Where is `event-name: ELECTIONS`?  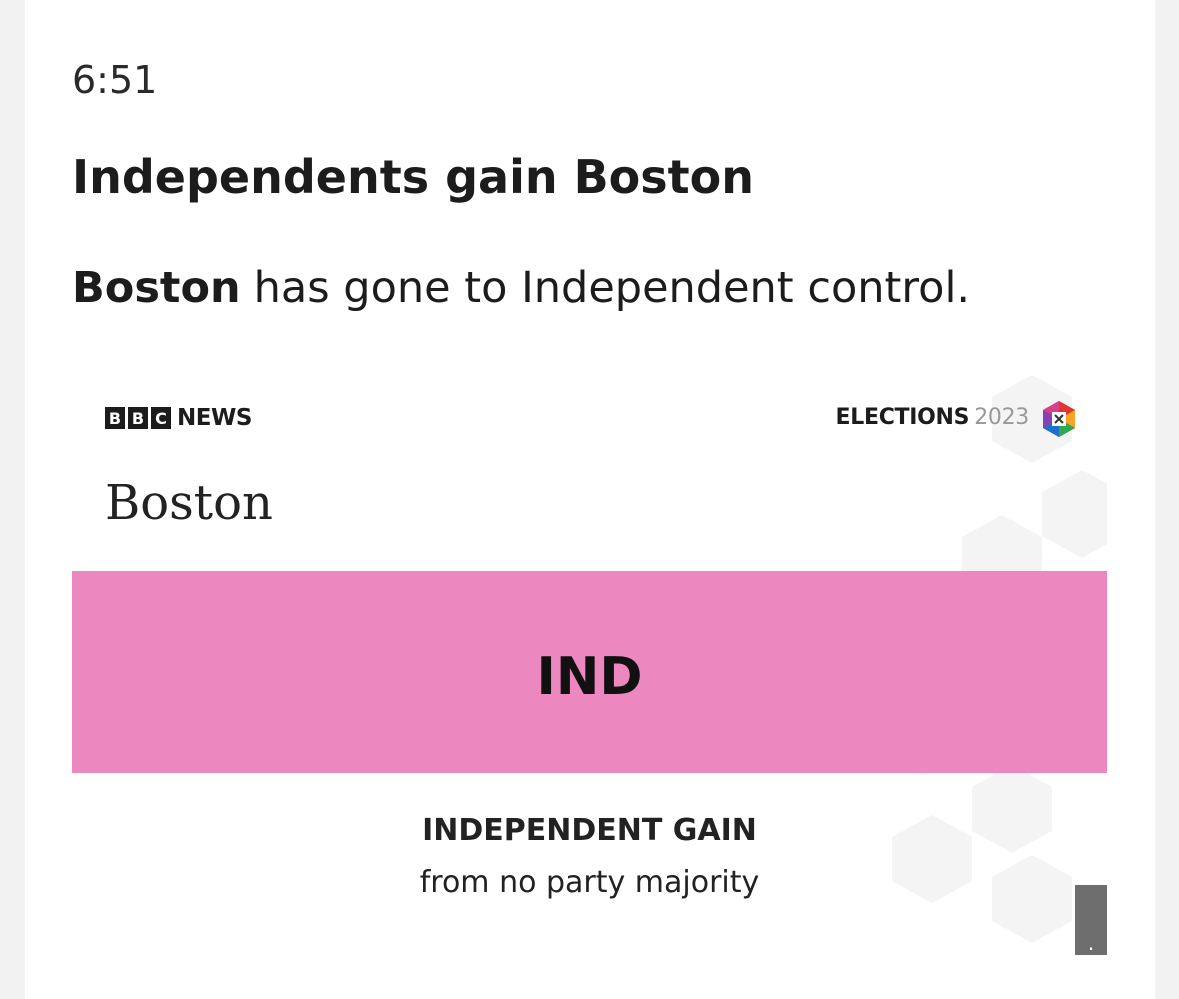
event-name: ELECTIONS is located at coordinates (902, 417).